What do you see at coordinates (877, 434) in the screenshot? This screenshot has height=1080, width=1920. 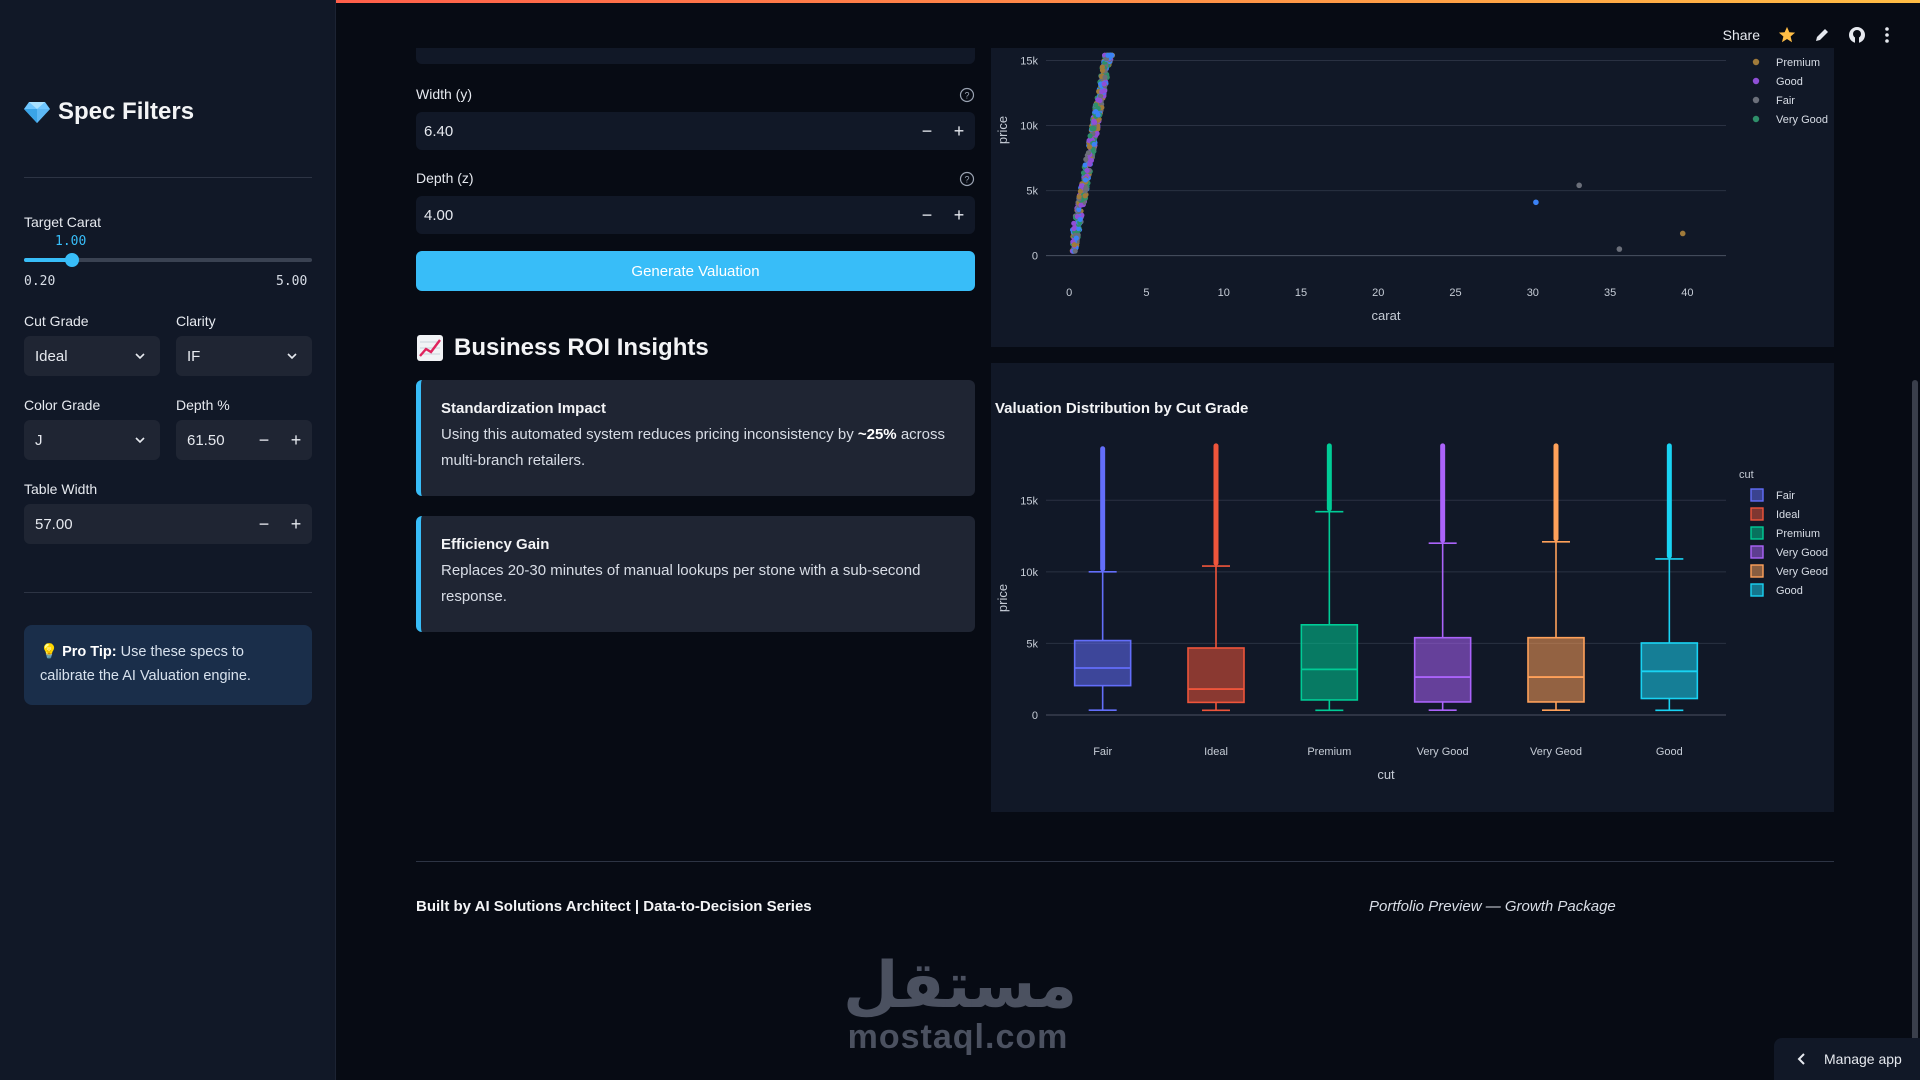 I see `insight-highlight: ~25%` at bounding box center [877, 434].